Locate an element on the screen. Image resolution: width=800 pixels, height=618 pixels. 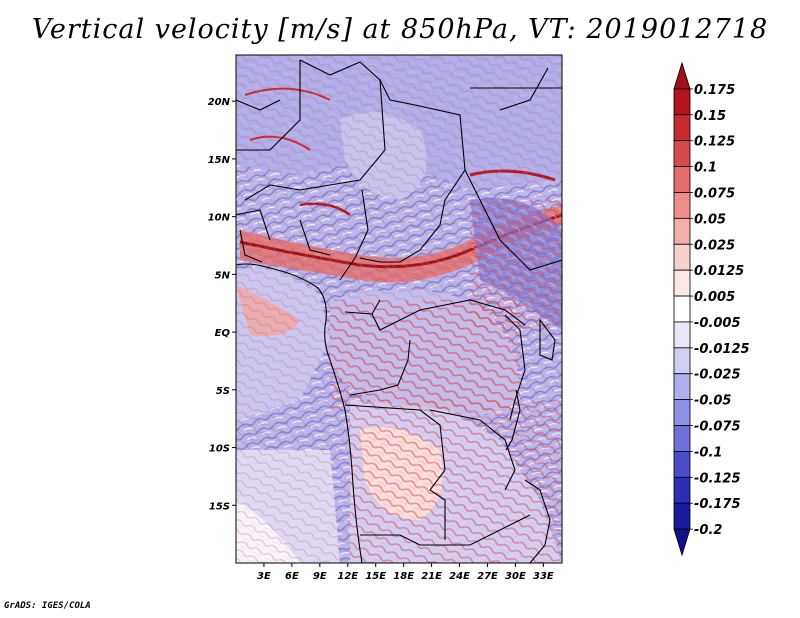
lon-tick-label: 12E is located at coordinates (347, 576).